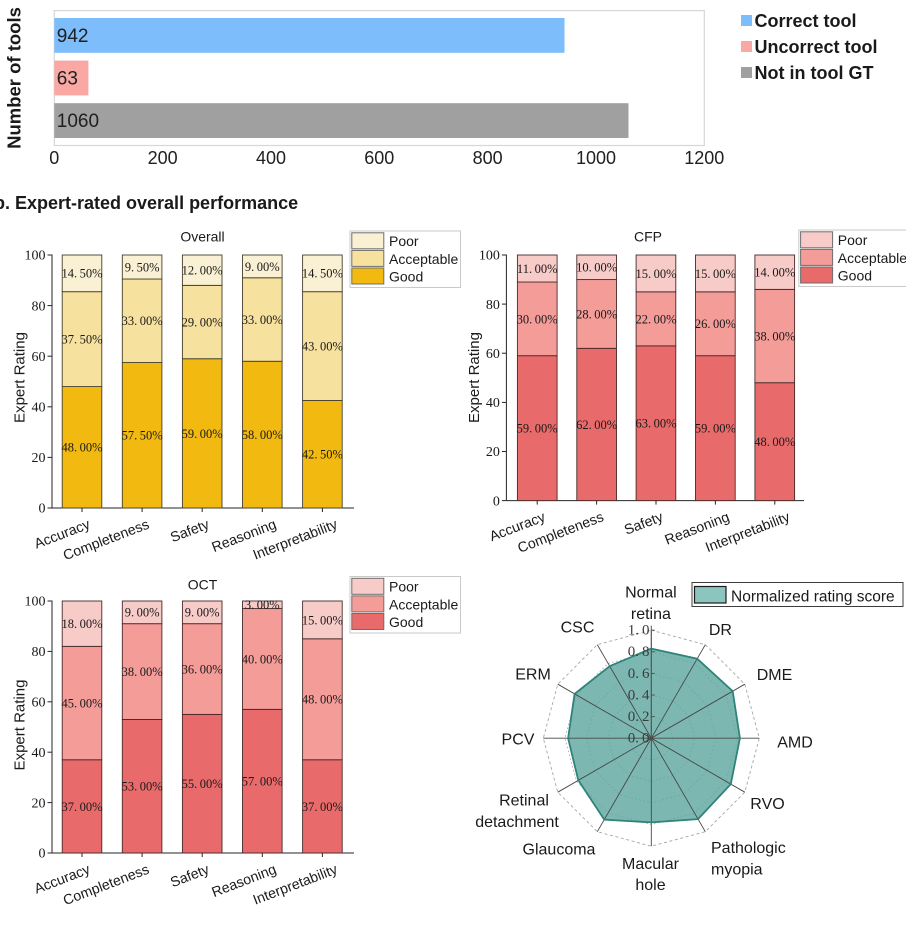  I want to click on svg-text: 10. 00%, so click(596, 268).